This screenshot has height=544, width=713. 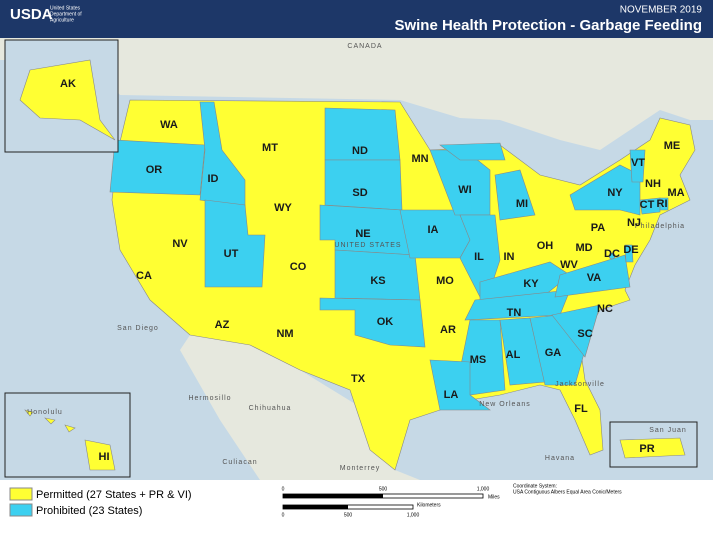 What do you see at coordinates (363, 185) in the screenshot?
I see `state-sd` at bounding box center [363, 185].